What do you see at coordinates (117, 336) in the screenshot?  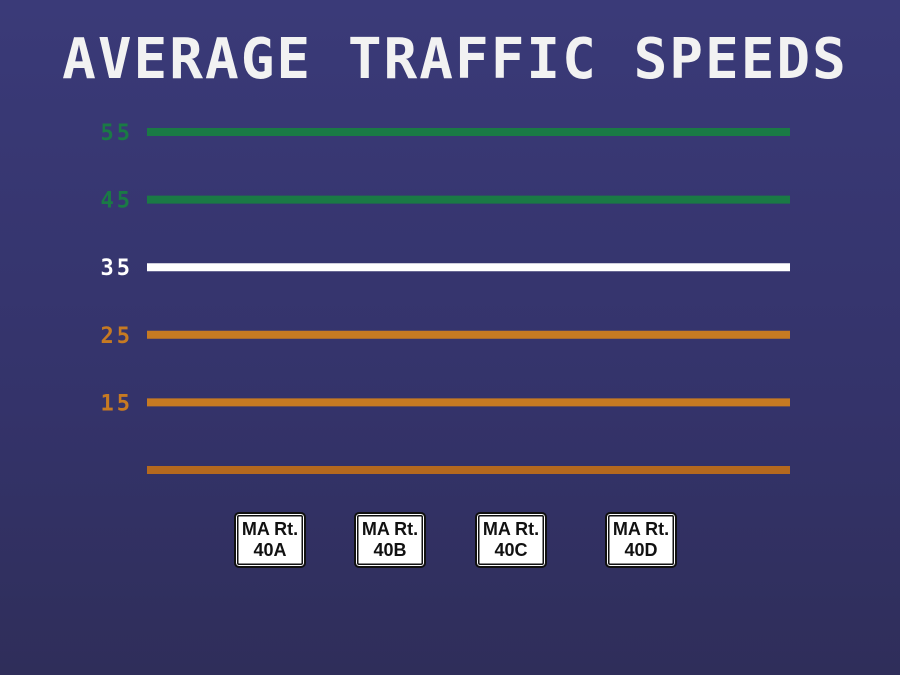 I see `y-tick-label: 25` at bounding box center [117, 336].